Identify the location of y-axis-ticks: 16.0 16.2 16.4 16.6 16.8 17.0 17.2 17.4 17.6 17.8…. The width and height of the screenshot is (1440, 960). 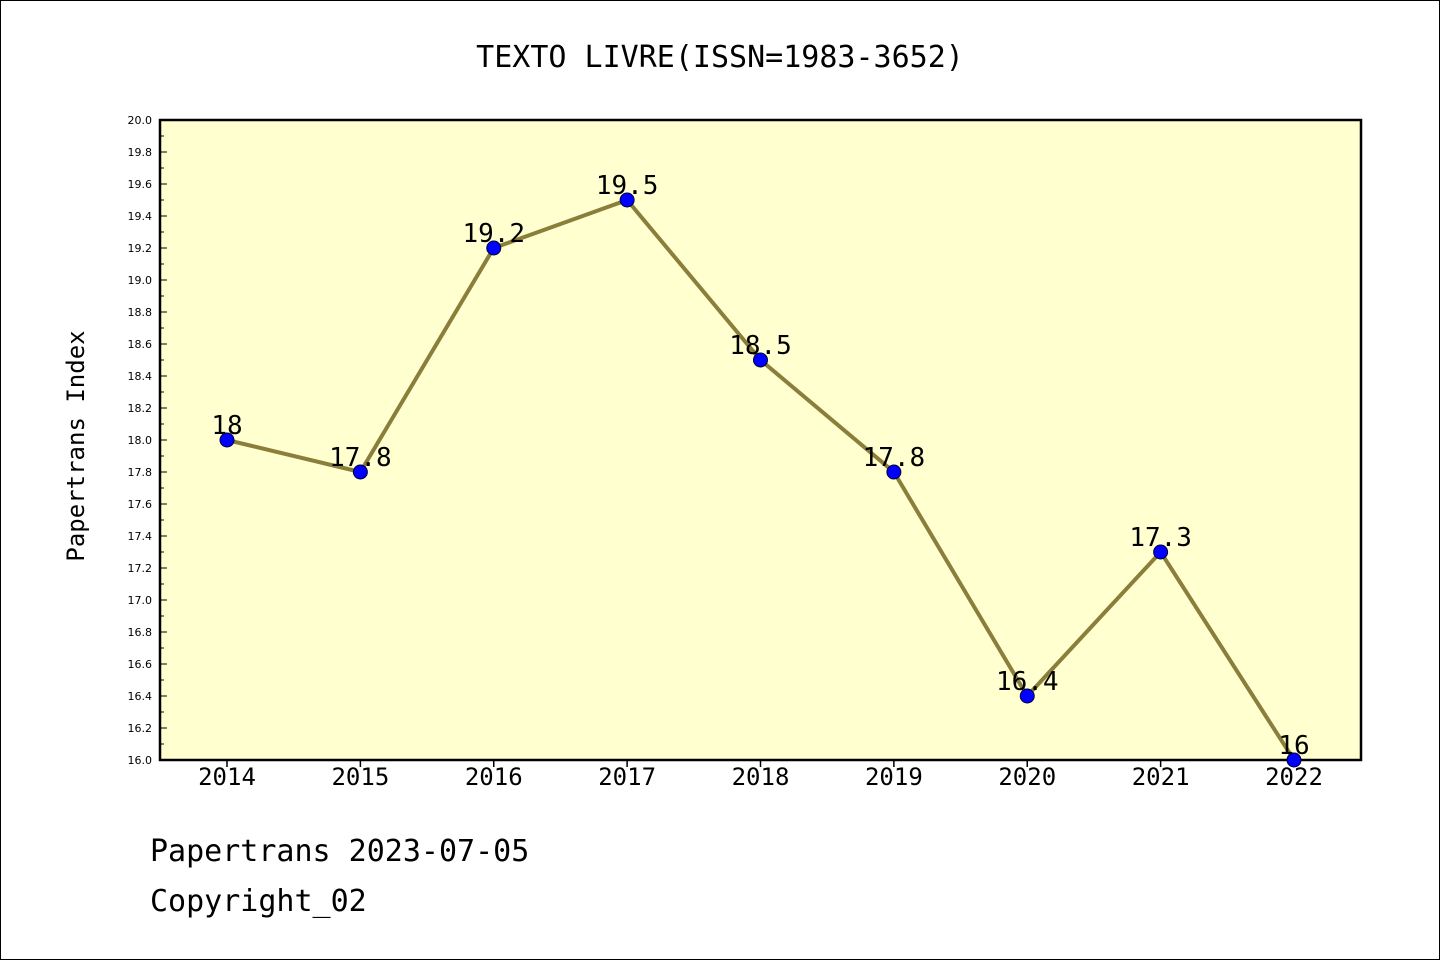
(147, 440).